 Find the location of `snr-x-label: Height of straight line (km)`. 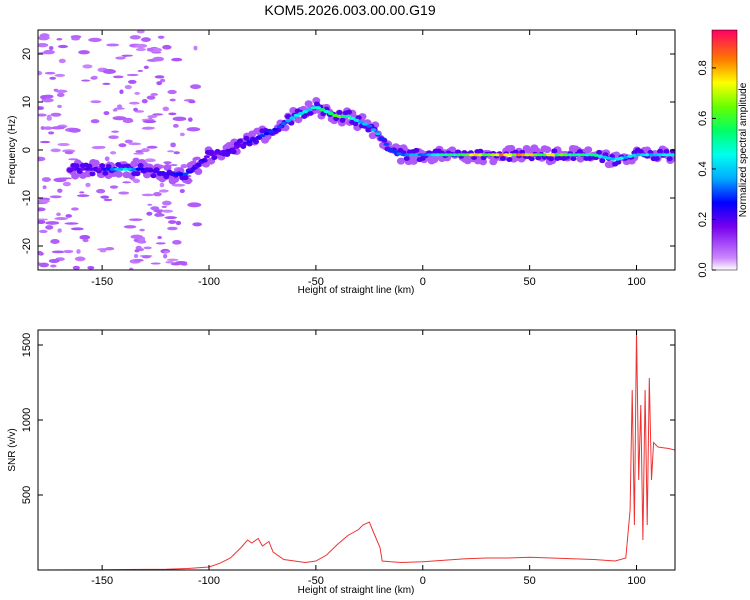

snr-x-label: Height of straight line (km) is located at coordinates (356, 590).